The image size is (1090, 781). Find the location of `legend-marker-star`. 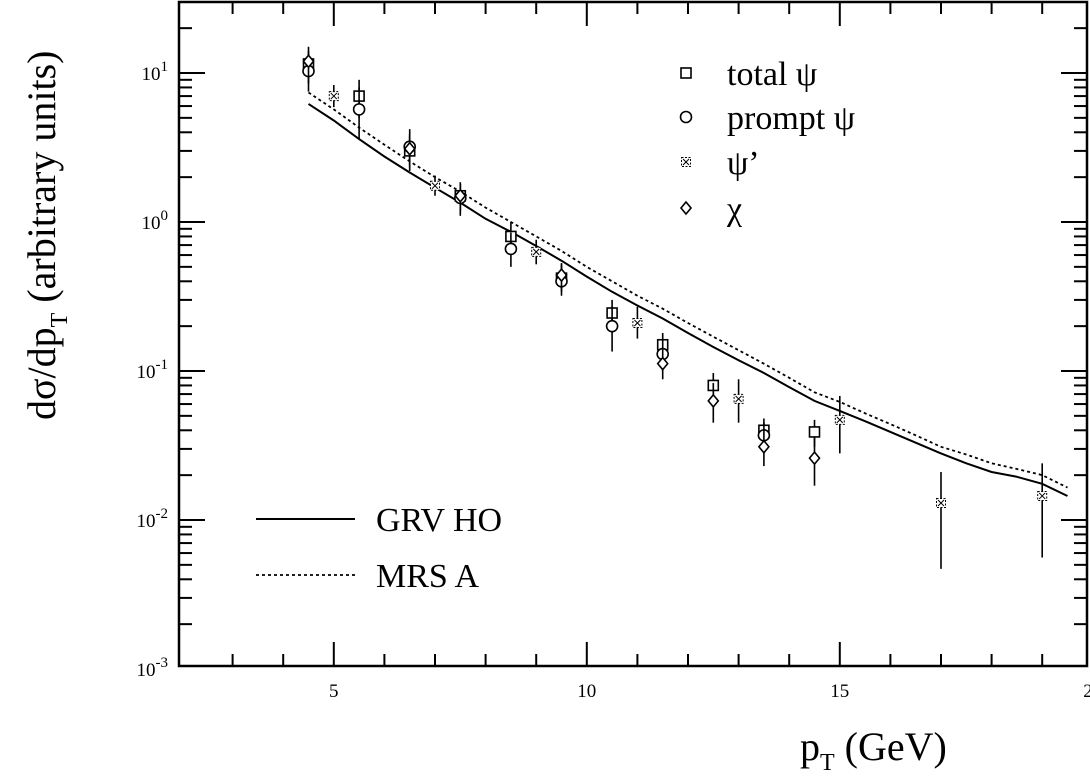

legend-marker-star is located at coordinates (686, 162).